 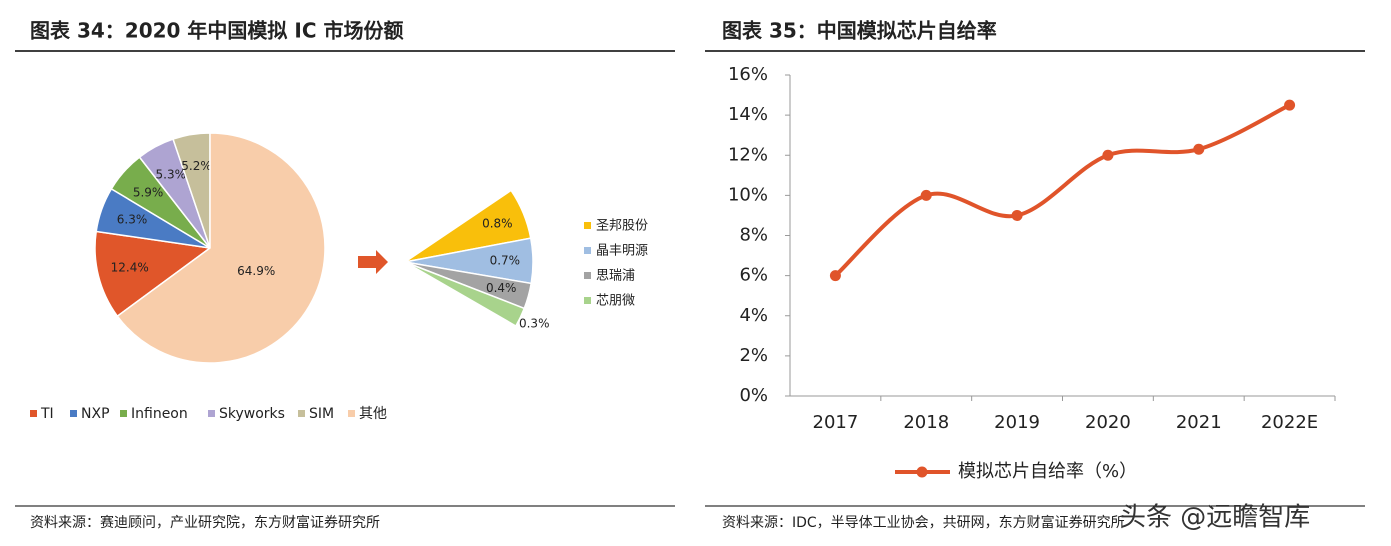 I want to click on y-tick-label: 12%, so click(x=748, y=154).